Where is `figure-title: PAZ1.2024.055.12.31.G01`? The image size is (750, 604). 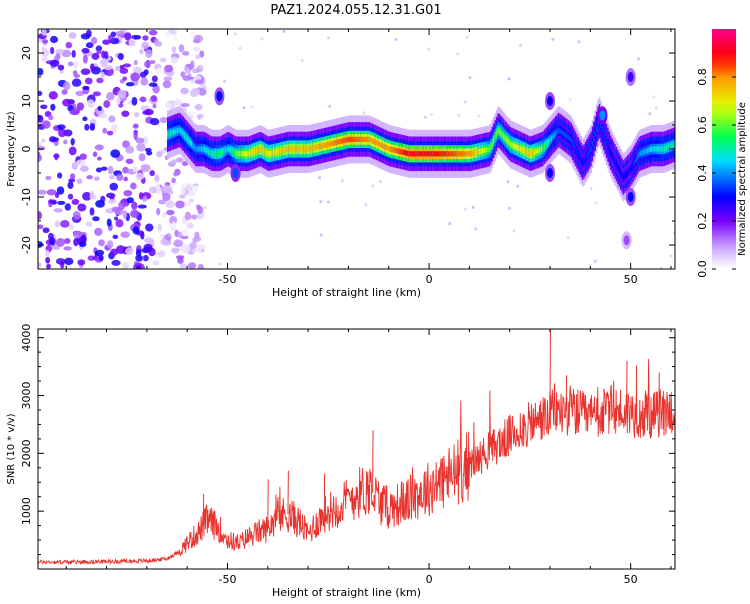
figure-title: PAZ1.2024.055.12.31.G01 is located at coordinates (355, 10).